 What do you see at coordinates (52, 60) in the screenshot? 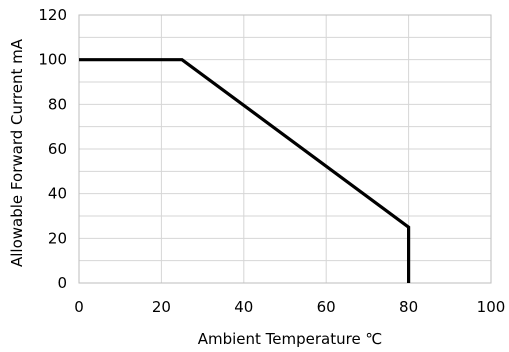
I see `y-tick-label-100: 100` at bounding box center [52, 60].